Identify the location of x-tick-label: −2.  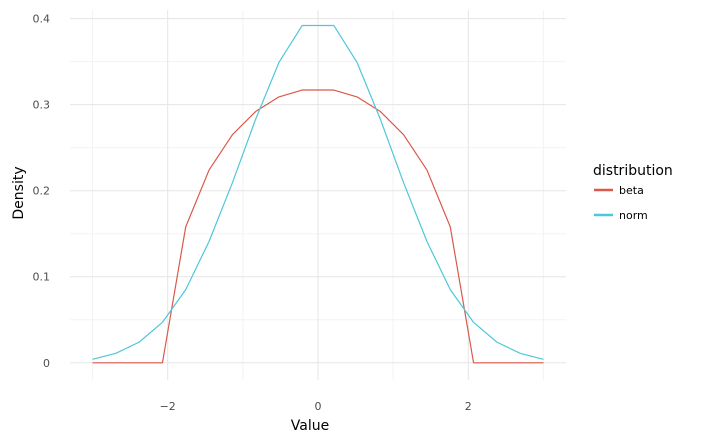
(168, 406).